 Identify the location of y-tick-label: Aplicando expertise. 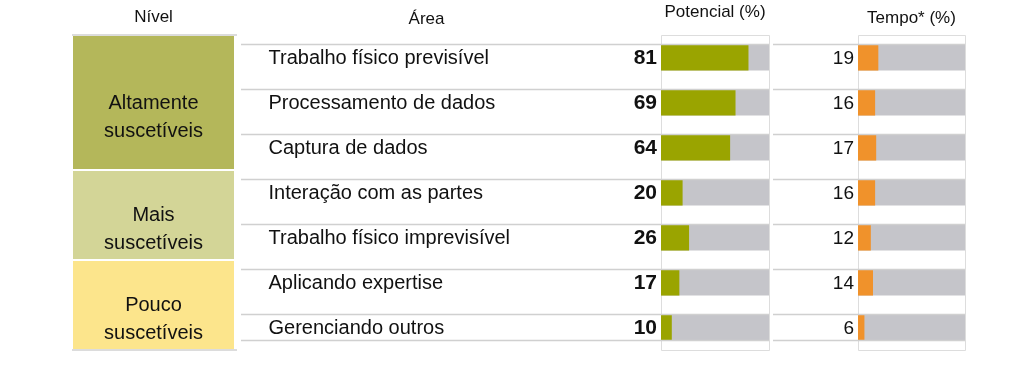
(356, 281).